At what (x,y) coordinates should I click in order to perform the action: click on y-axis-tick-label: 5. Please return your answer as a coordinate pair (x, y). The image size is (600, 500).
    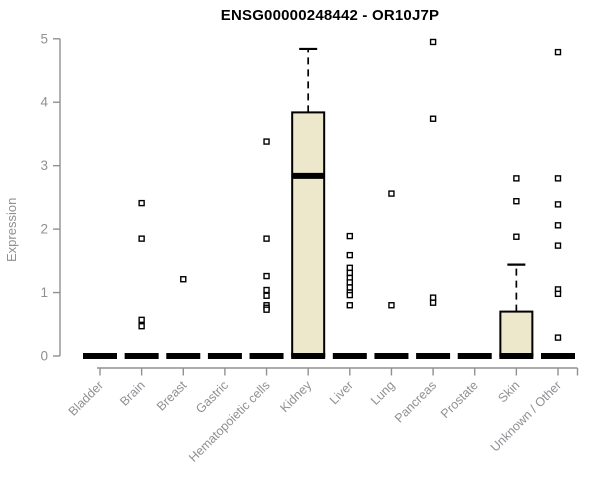
    Looking at the image, I should click on (44, 38).